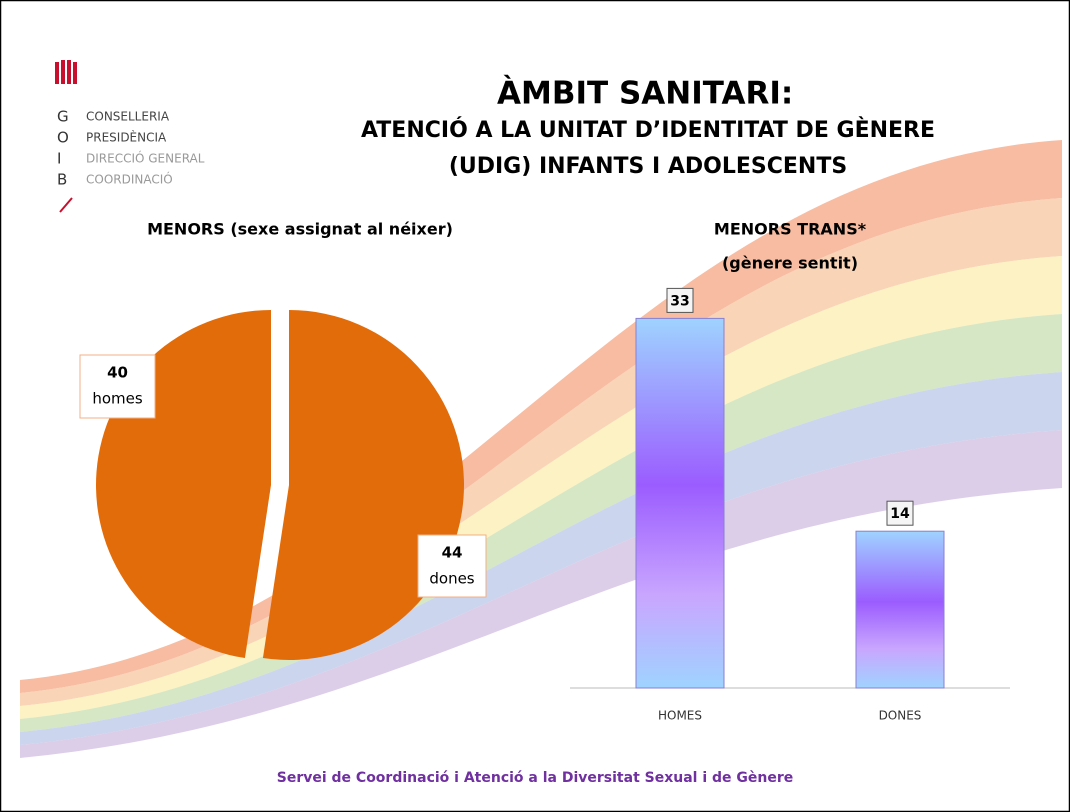 The width and height of the screenshot is (1070, 812). What do you see at coordinates (900, 716) in the screenshot?
I see `x-tick-label: DONES` at bounding box center [900, 716].